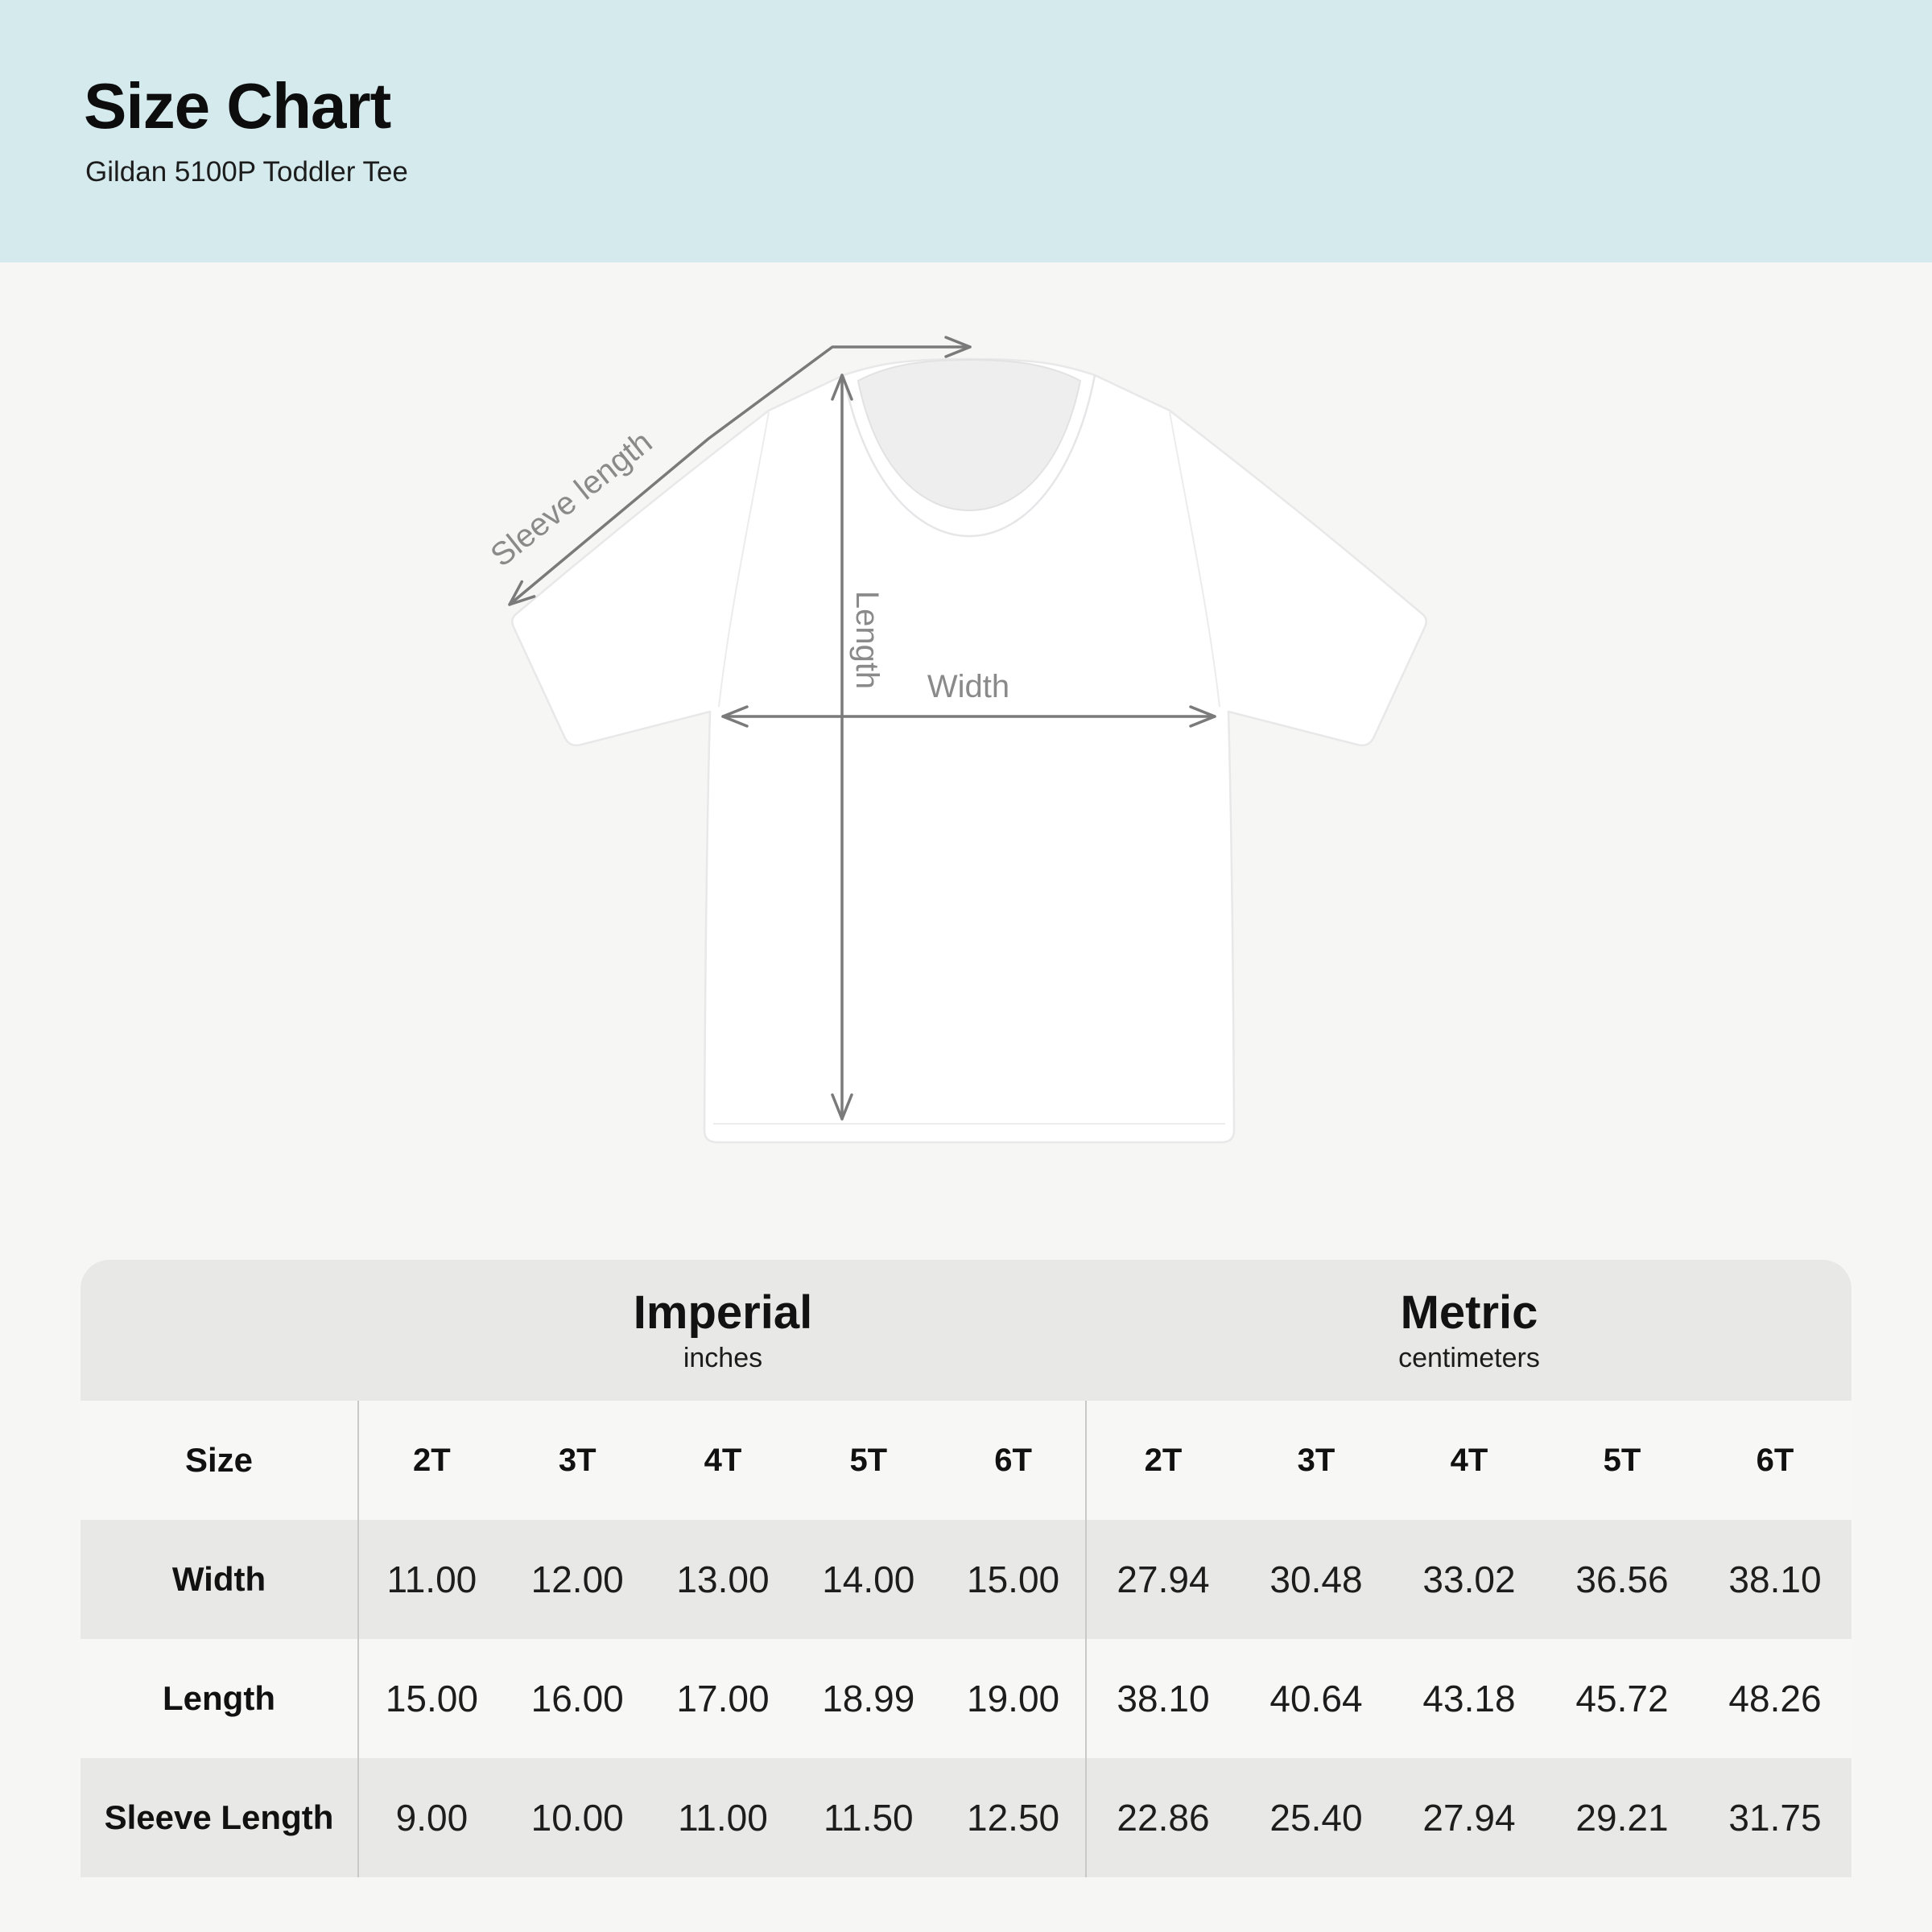 This screenshot has width=1932, height=1932. Describe the element at coordinates (1014, 1698) in the screenshot. I see `length-imperial-6t: 19.00` at that location.